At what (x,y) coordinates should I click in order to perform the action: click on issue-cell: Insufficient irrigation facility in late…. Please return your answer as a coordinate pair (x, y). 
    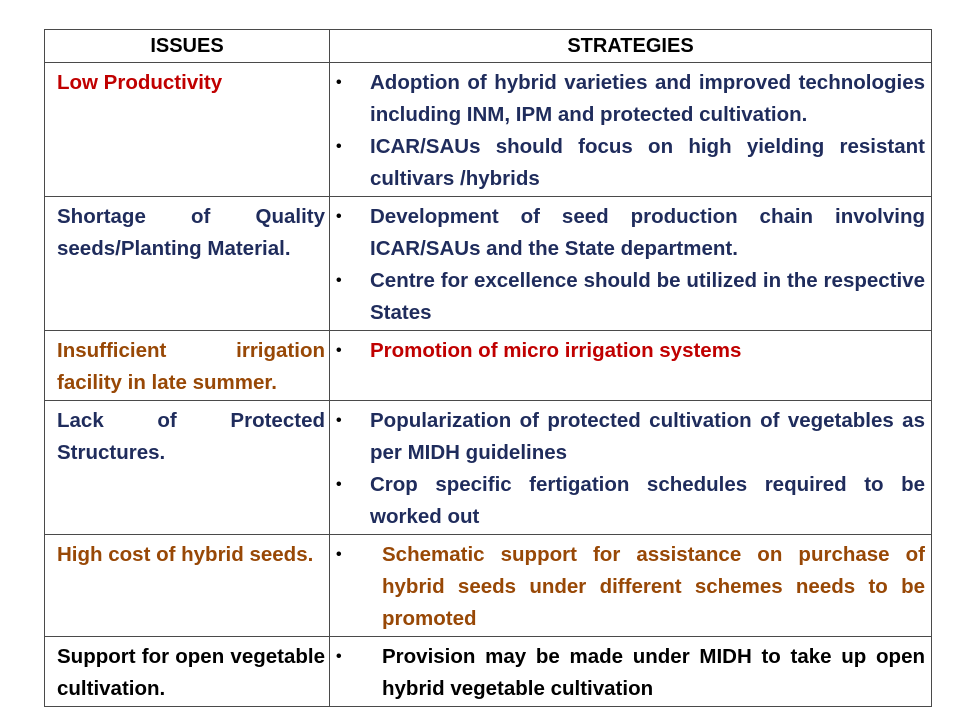
    Looking at the image, I should click on (187, 365).